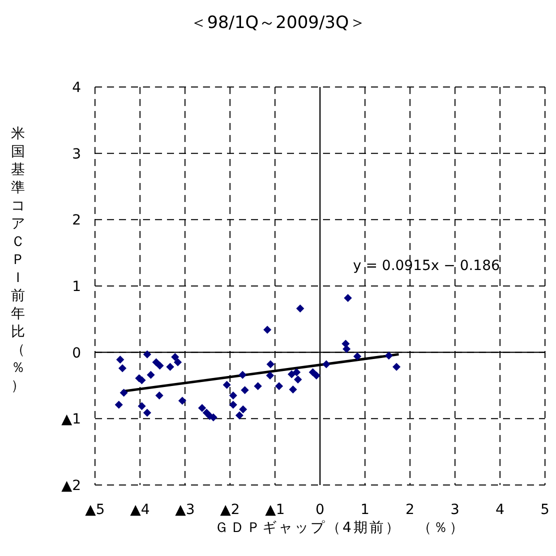 The width and height of the screenshot is (556, 556). Describe the element at coordinates (230, 510) in the screenshot. I see `x-tick-label: ▲2` at that location.